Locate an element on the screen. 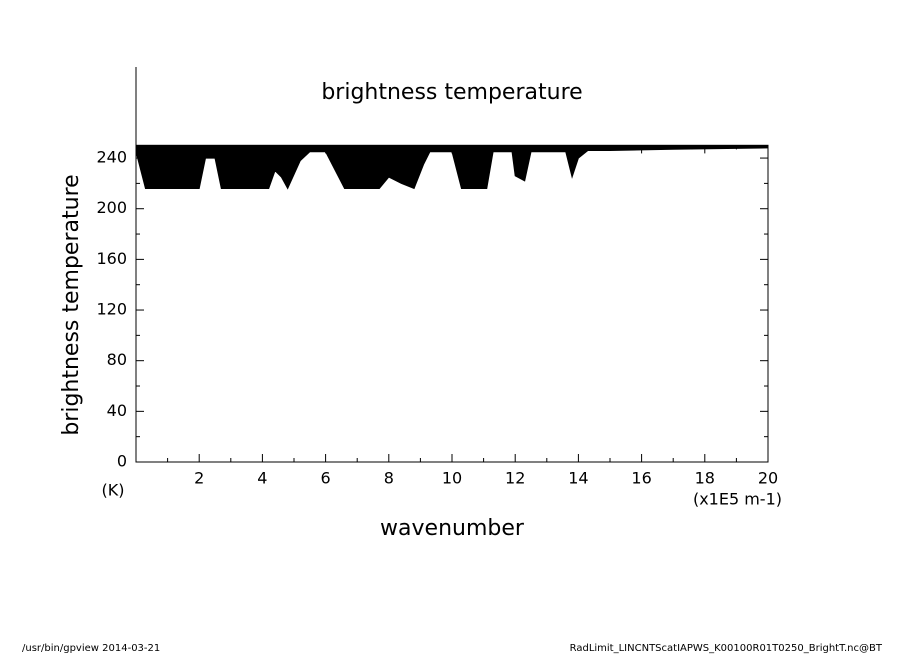  x-tick-label: 20 is located at coordinates (768, 478).